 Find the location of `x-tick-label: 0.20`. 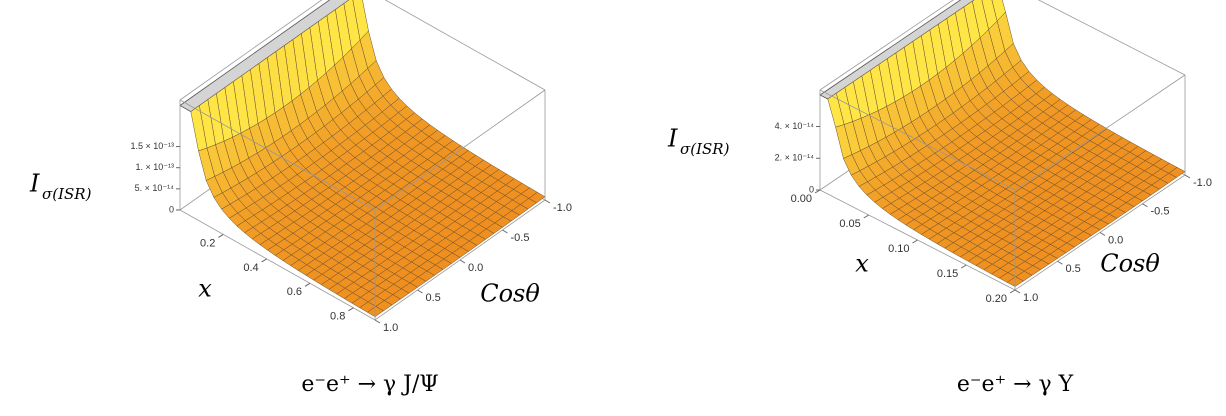

x-tick-label: 0.20 is located at coordinates (996, 299).